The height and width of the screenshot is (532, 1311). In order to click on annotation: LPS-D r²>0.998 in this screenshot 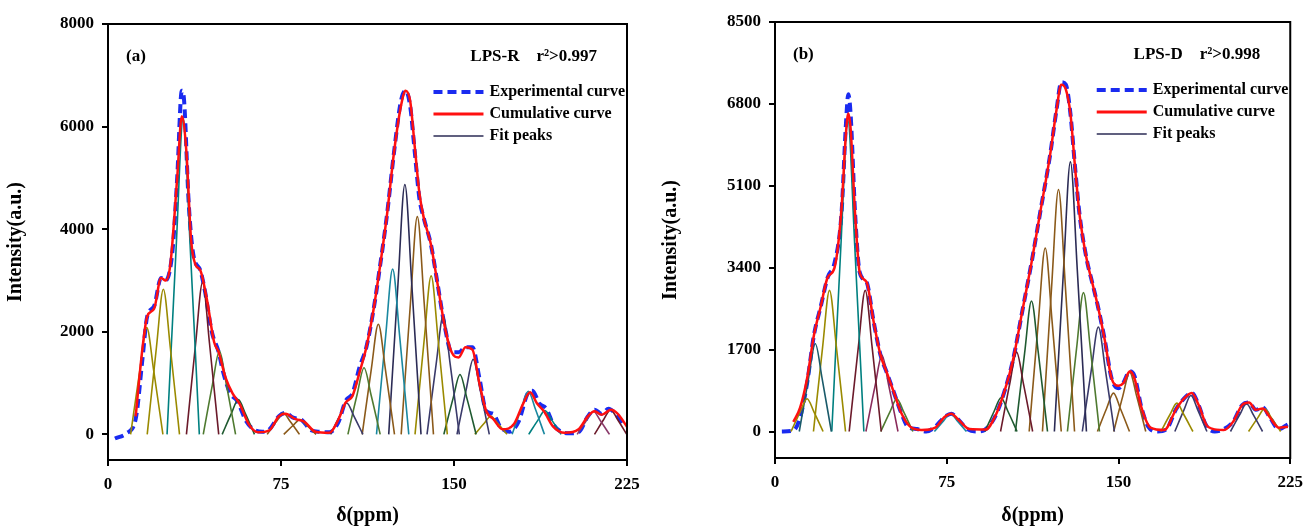, I will do `click(1197, 54)`.